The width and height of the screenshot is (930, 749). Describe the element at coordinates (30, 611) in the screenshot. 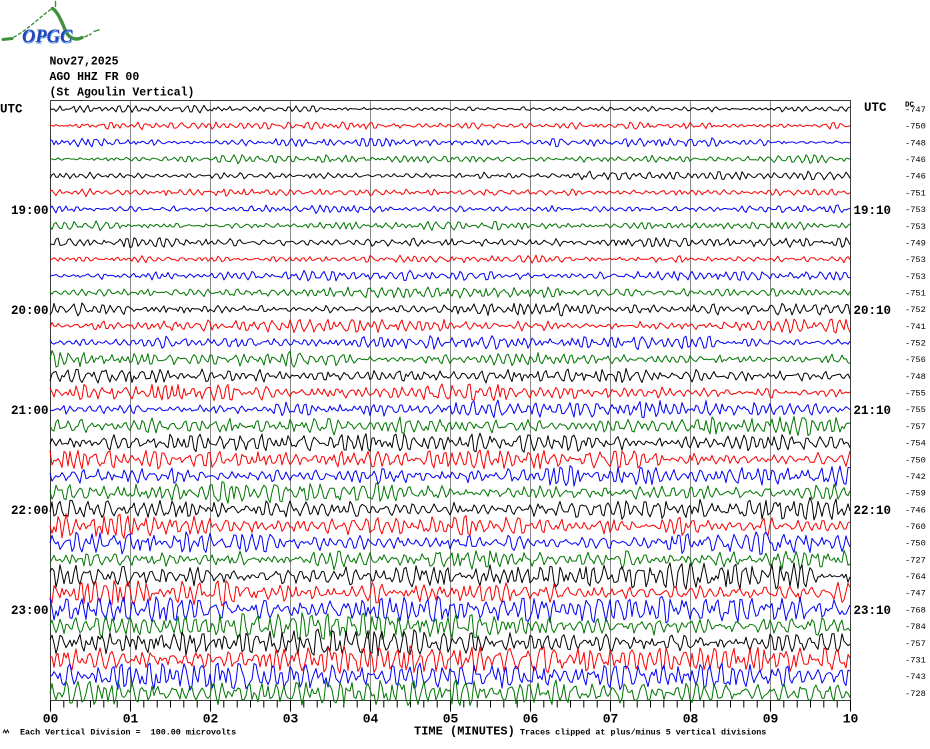

I see `svg-text: 23:00` at that location.